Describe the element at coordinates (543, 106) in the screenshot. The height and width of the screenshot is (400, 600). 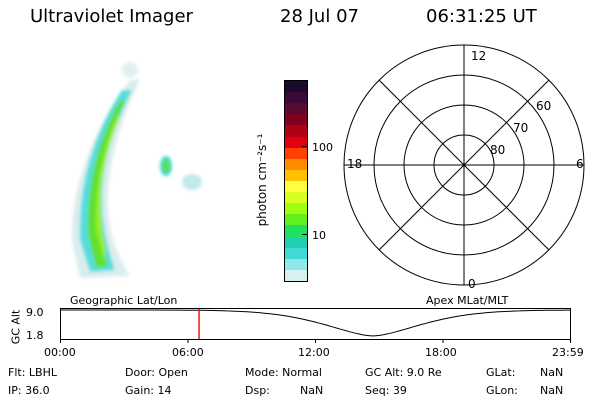
I see `mlat-label-60: 60` at that location.